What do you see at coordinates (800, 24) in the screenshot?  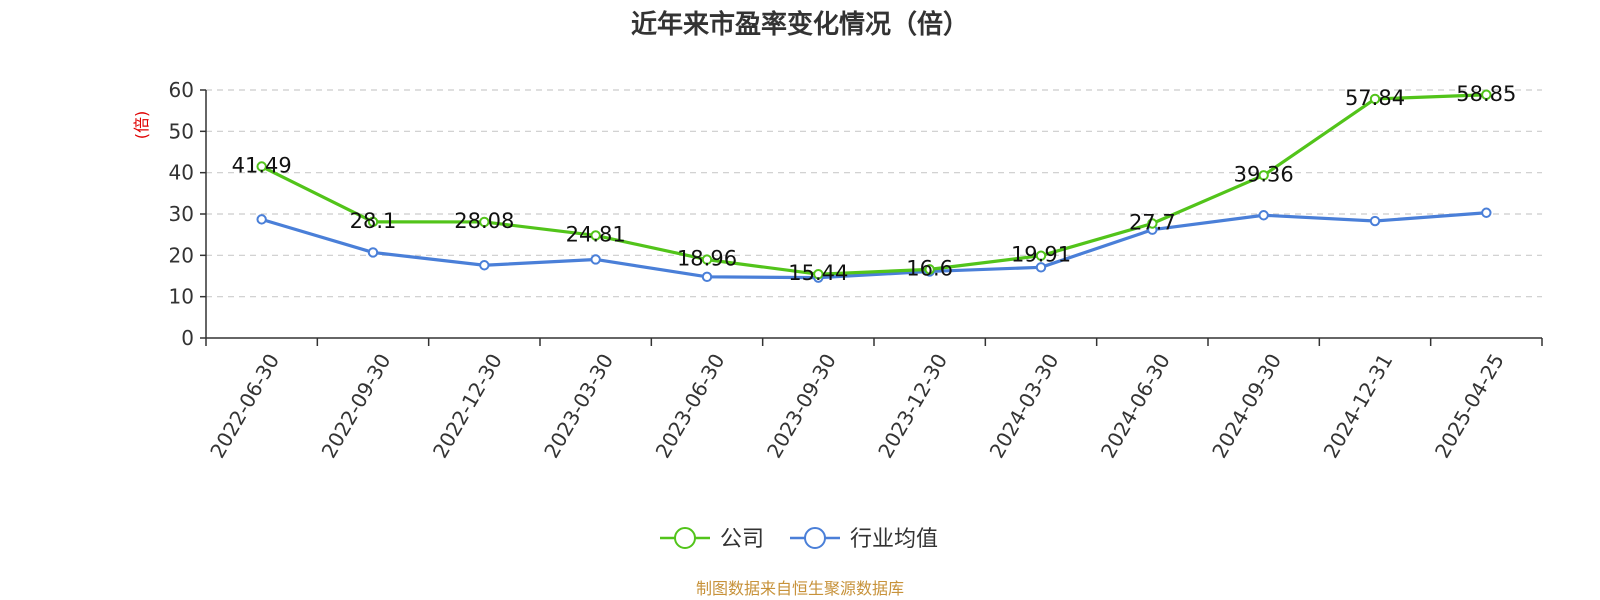 I see `chart-title: 近年来市盈率变化情况（倍）` at bounding box center [800, 24].